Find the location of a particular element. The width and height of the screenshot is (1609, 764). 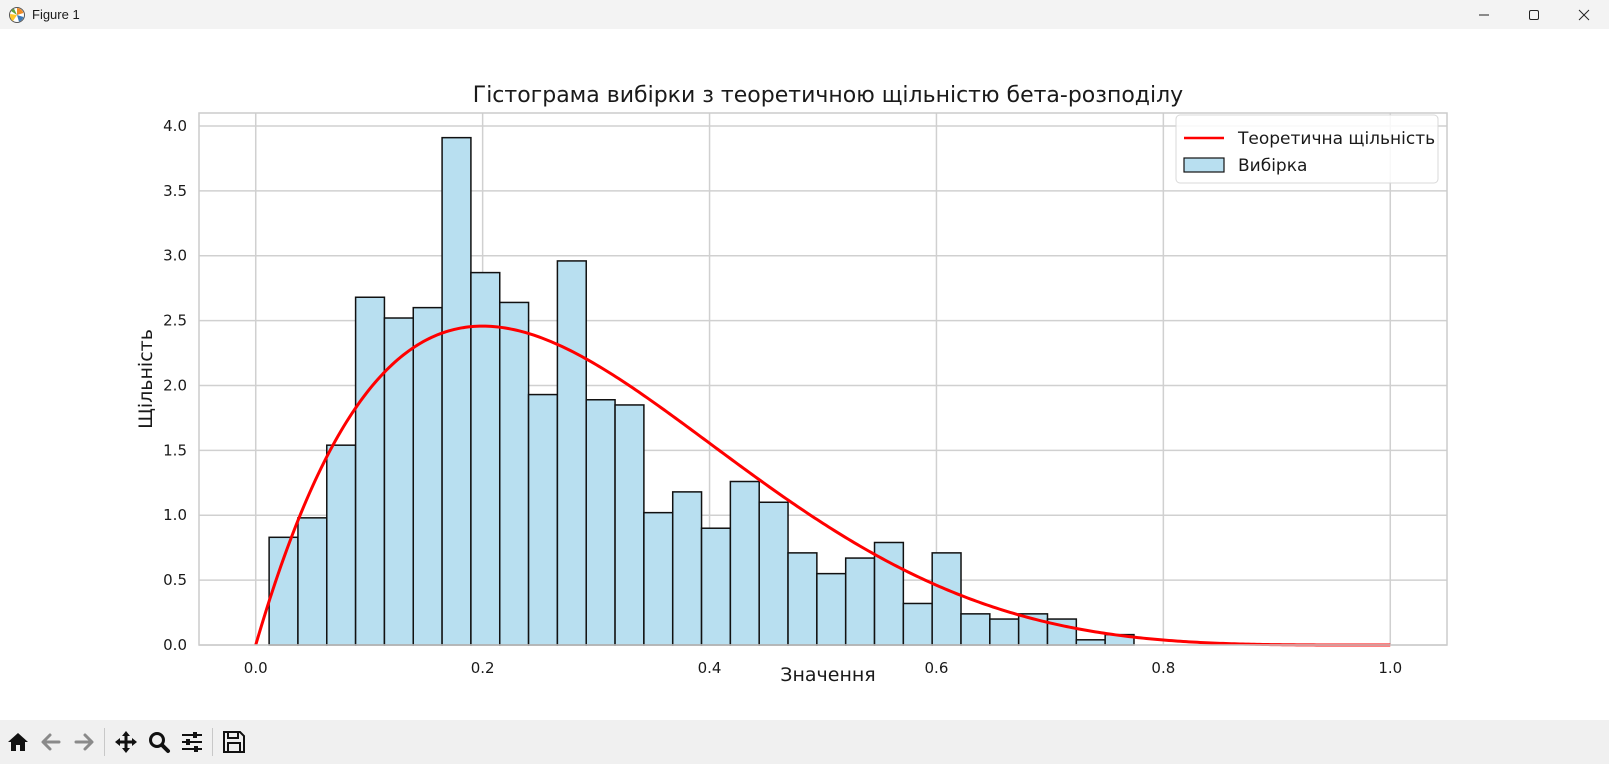

y-tick-label: 0.0 is located at coordinates (175, 645).